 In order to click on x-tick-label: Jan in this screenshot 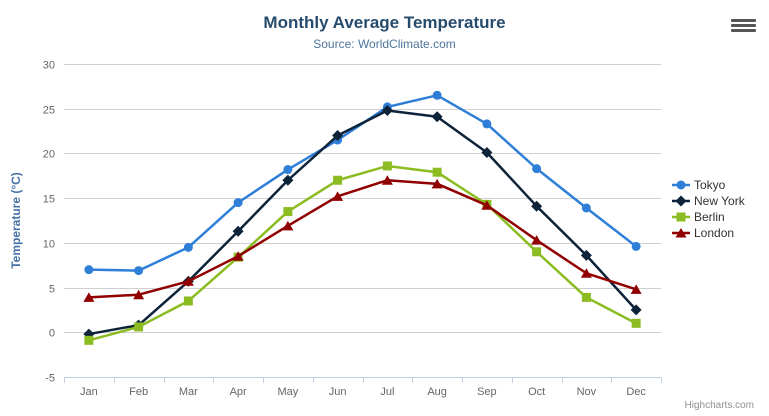, I will do `click(89, 392)`.